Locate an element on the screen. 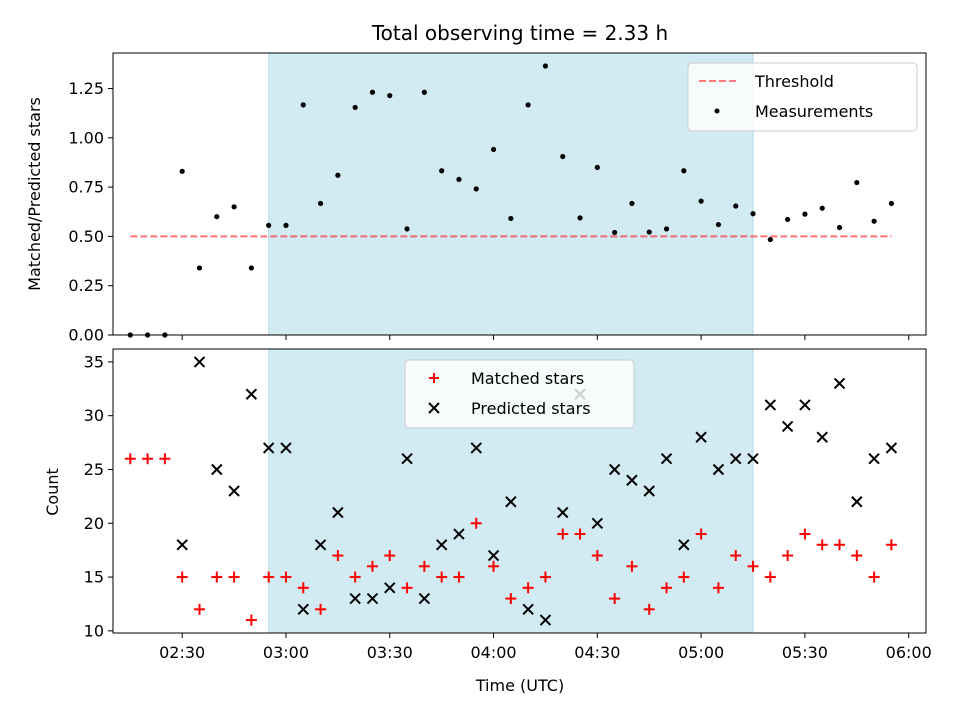 The width and height of the screenshot is (960, 720). x-tick-label: 05:00 is located at coordinates (701, 652).